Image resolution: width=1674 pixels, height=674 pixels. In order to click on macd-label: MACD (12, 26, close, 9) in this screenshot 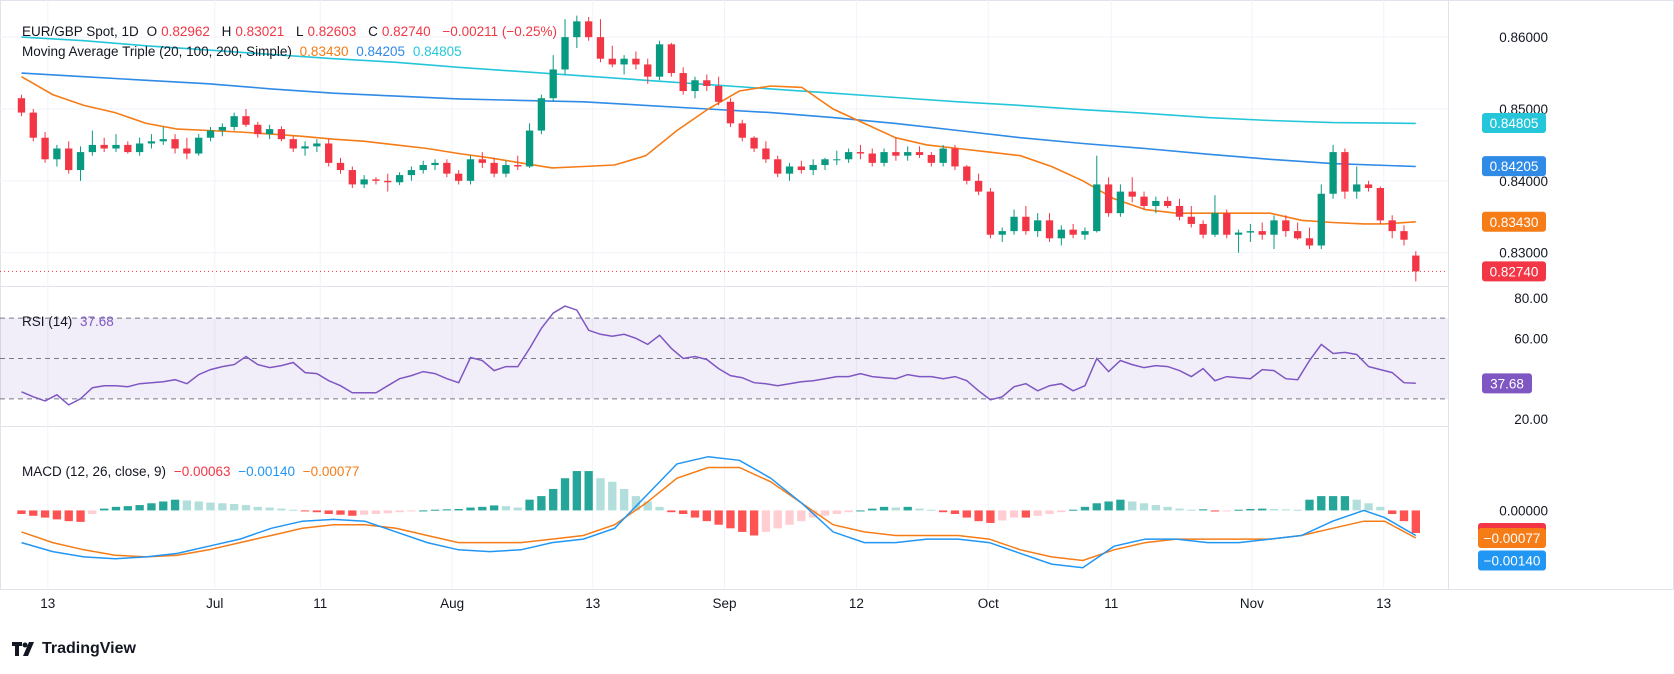, I will do `click(94, 471)`.